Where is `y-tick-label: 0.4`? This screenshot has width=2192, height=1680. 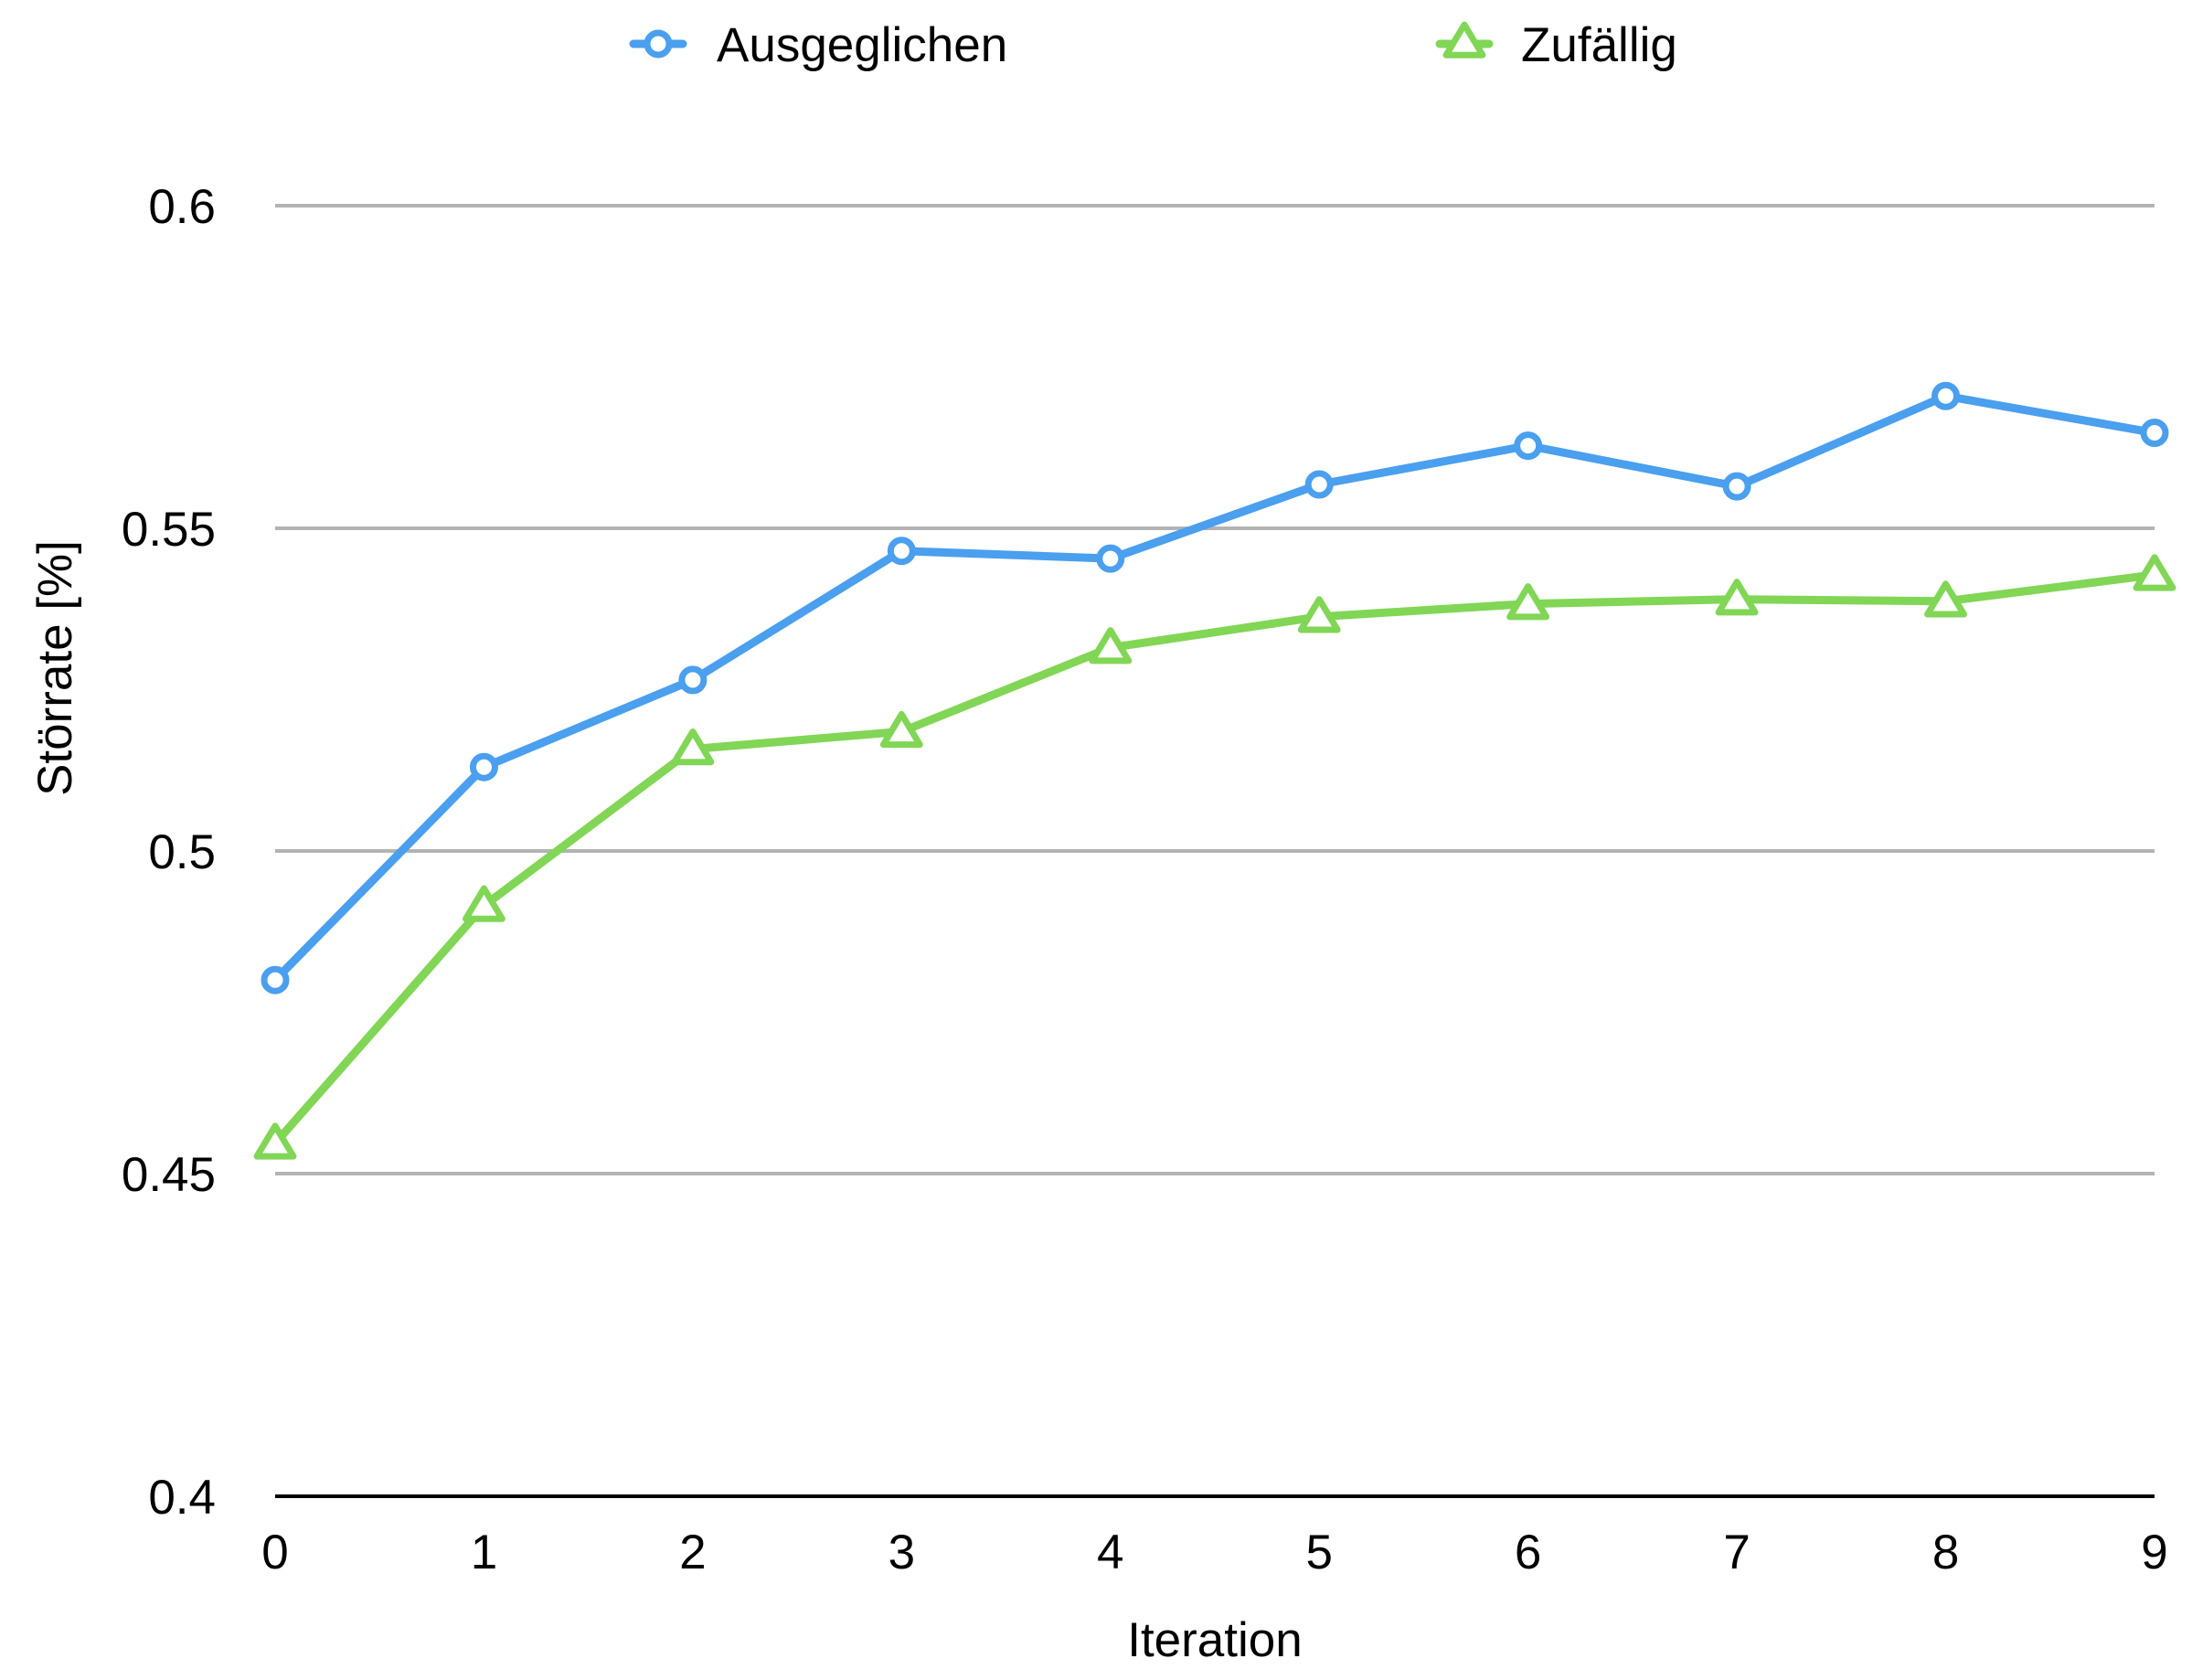
y-tick-label: 0.4 is located at coordinates (182, 1498).